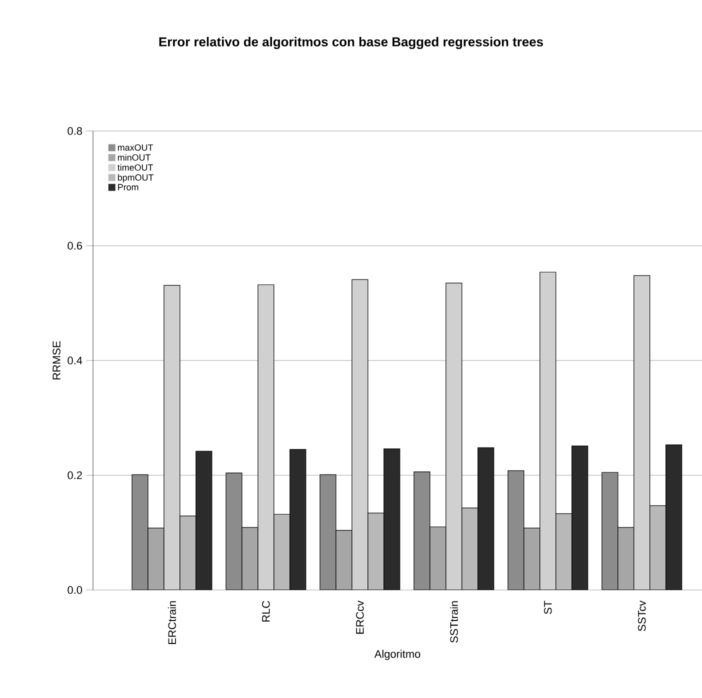  What do you see at coordinates (75, 360) in the screenshot?
I see `y-tick-label: 0.4` at bounding box center [75, 360].